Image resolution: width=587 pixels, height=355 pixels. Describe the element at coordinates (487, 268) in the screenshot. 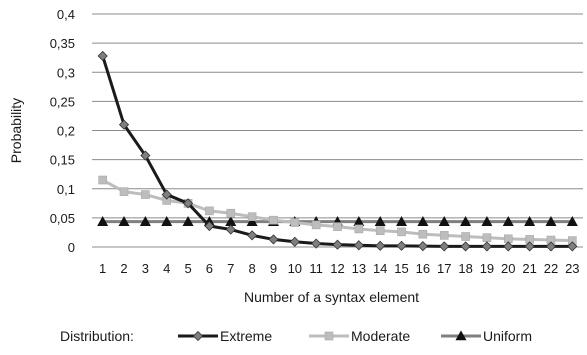

I see `x-tick-label: 19` at that location.